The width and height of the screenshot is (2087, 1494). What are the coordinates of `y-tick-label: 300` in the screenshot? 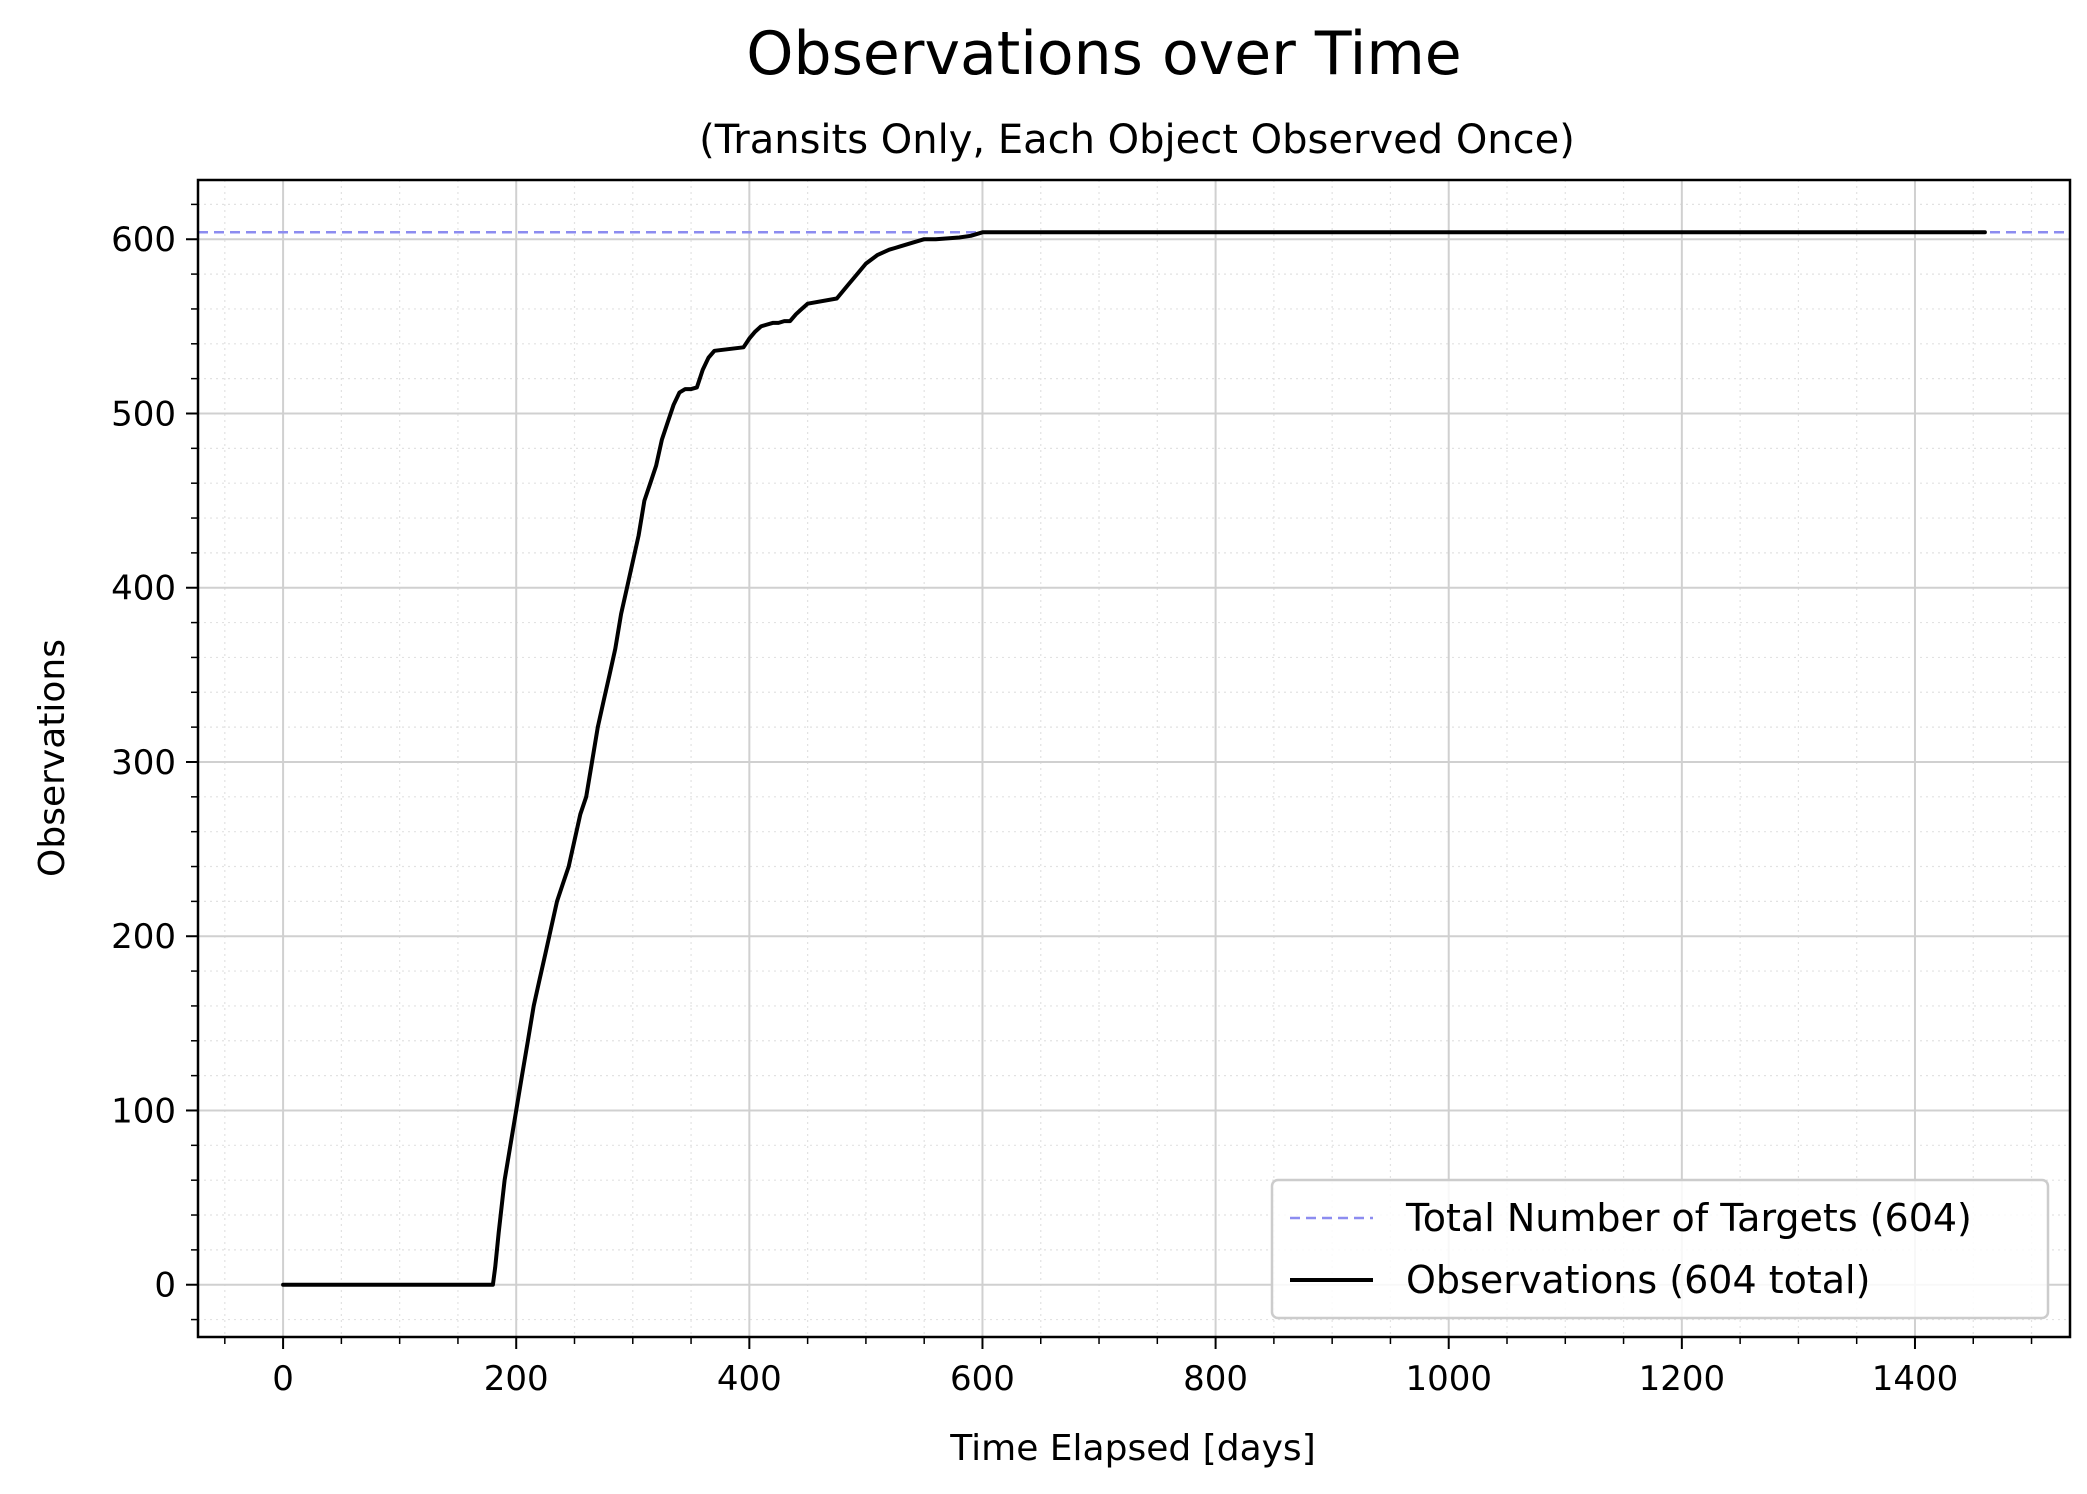 It's located at (143, 763).